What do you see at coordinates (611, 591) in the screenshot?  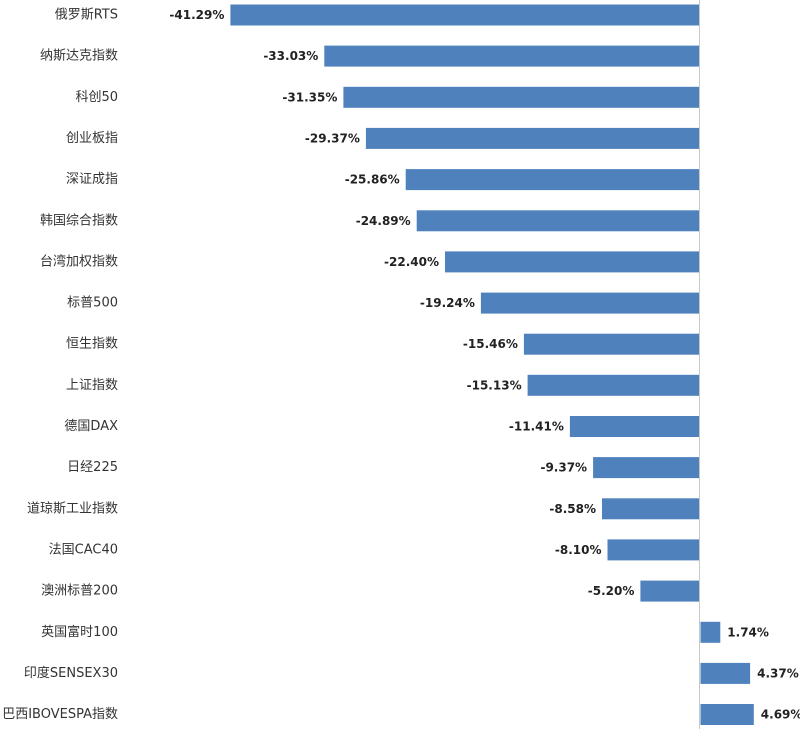 I see `data-label: -5.20%` at bounding box center [611, 591].